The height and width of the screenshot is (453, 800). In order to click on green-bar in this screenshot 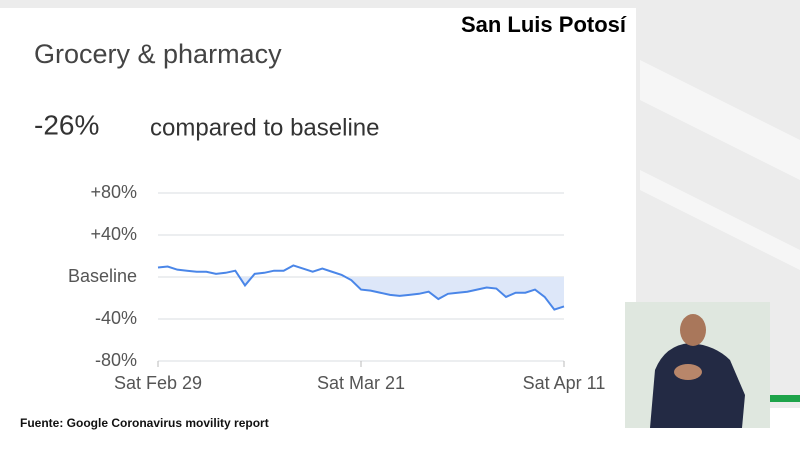, I will do `click(785, 398)`.